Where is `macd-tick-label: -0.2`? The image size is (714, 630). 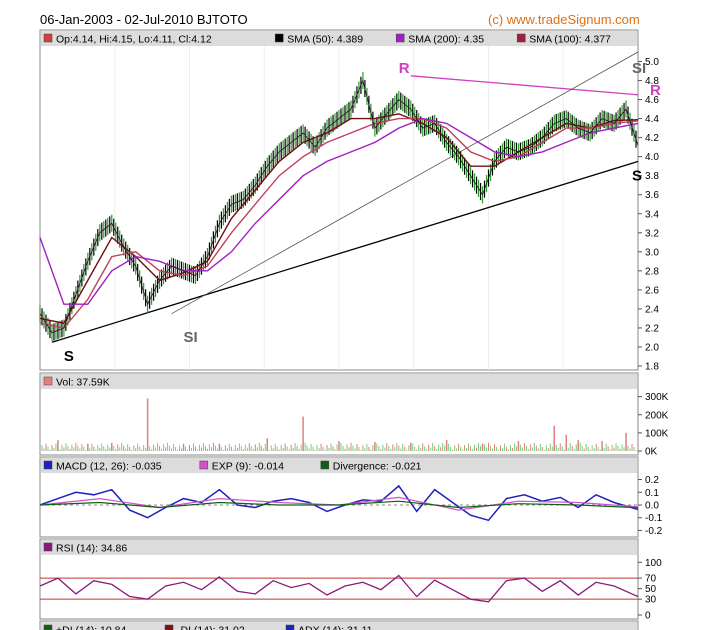 macd-tick-label: -0.2 is located at coordinates (654, 531).